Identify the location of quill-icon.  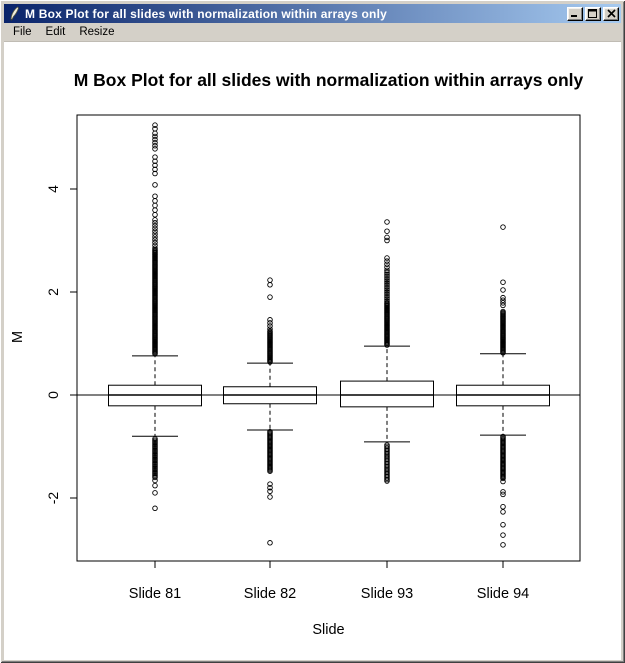
(14, 13).